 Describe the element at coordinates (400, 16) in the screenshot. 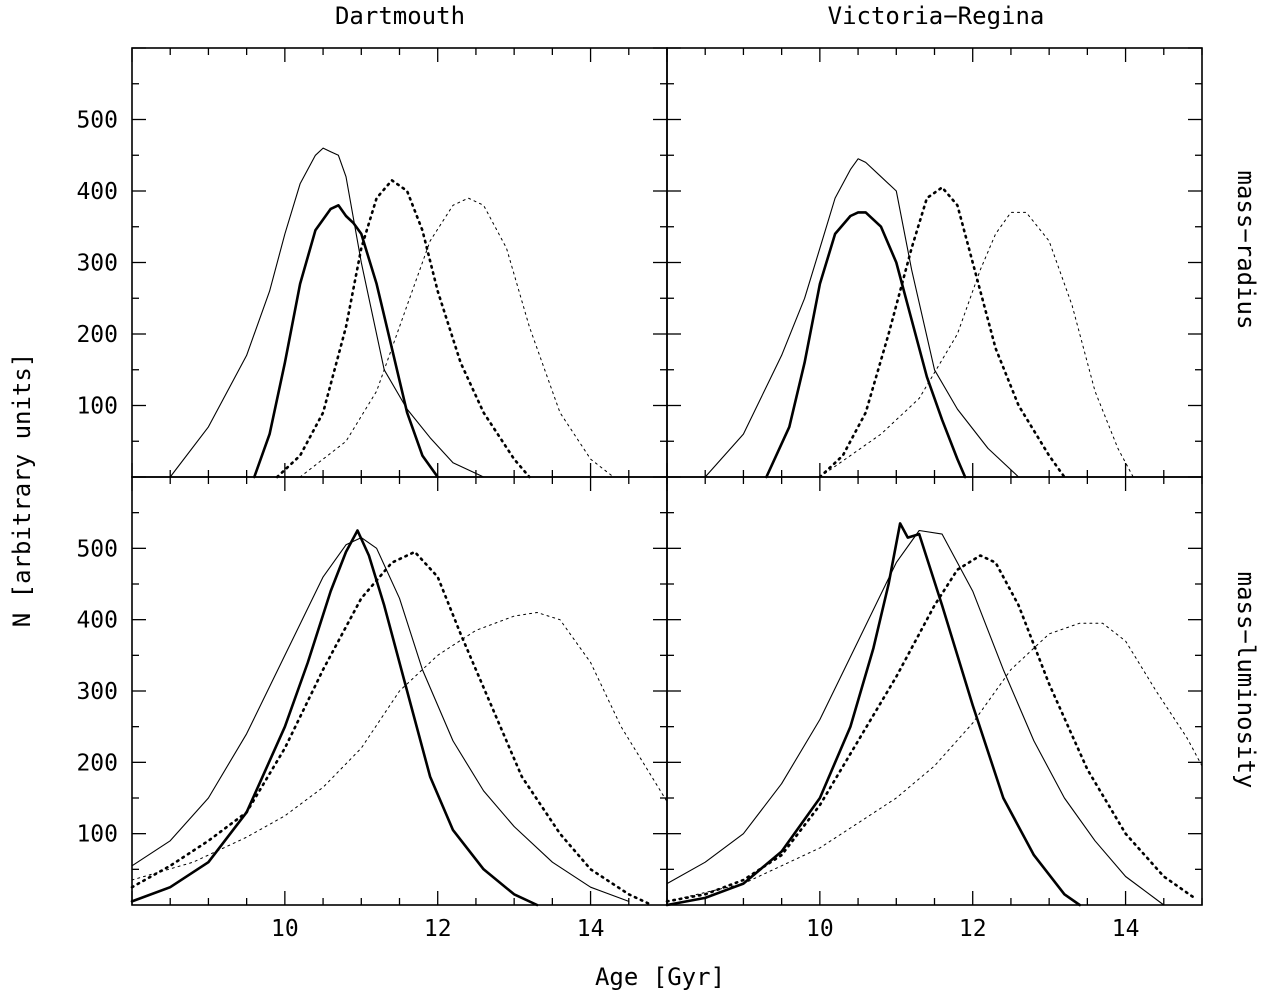

I see `column-title-dartmouth: Dartmouth` at that location.